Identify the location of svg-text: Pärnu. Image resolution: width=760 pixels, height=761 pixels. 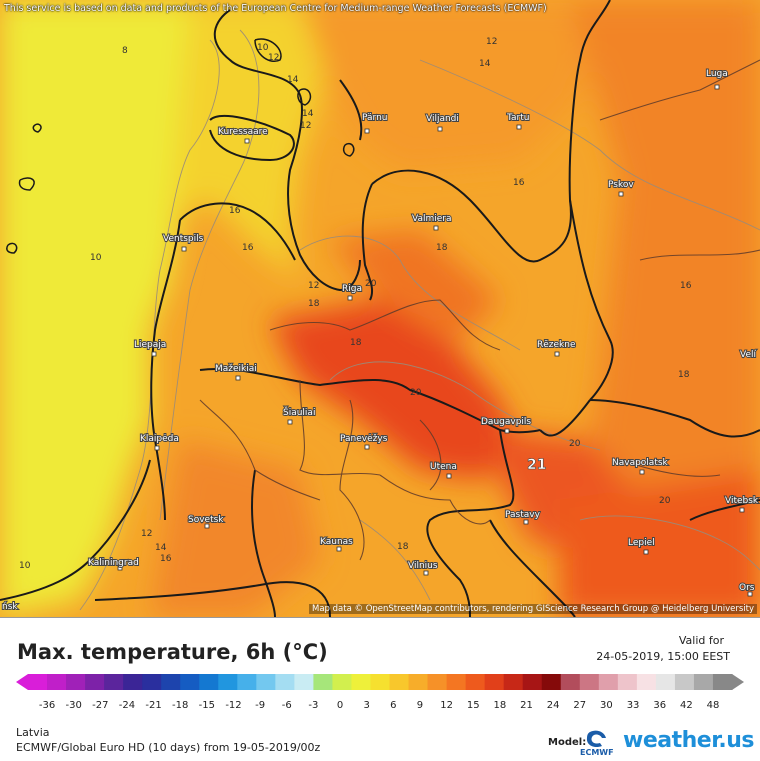
(375, 118).